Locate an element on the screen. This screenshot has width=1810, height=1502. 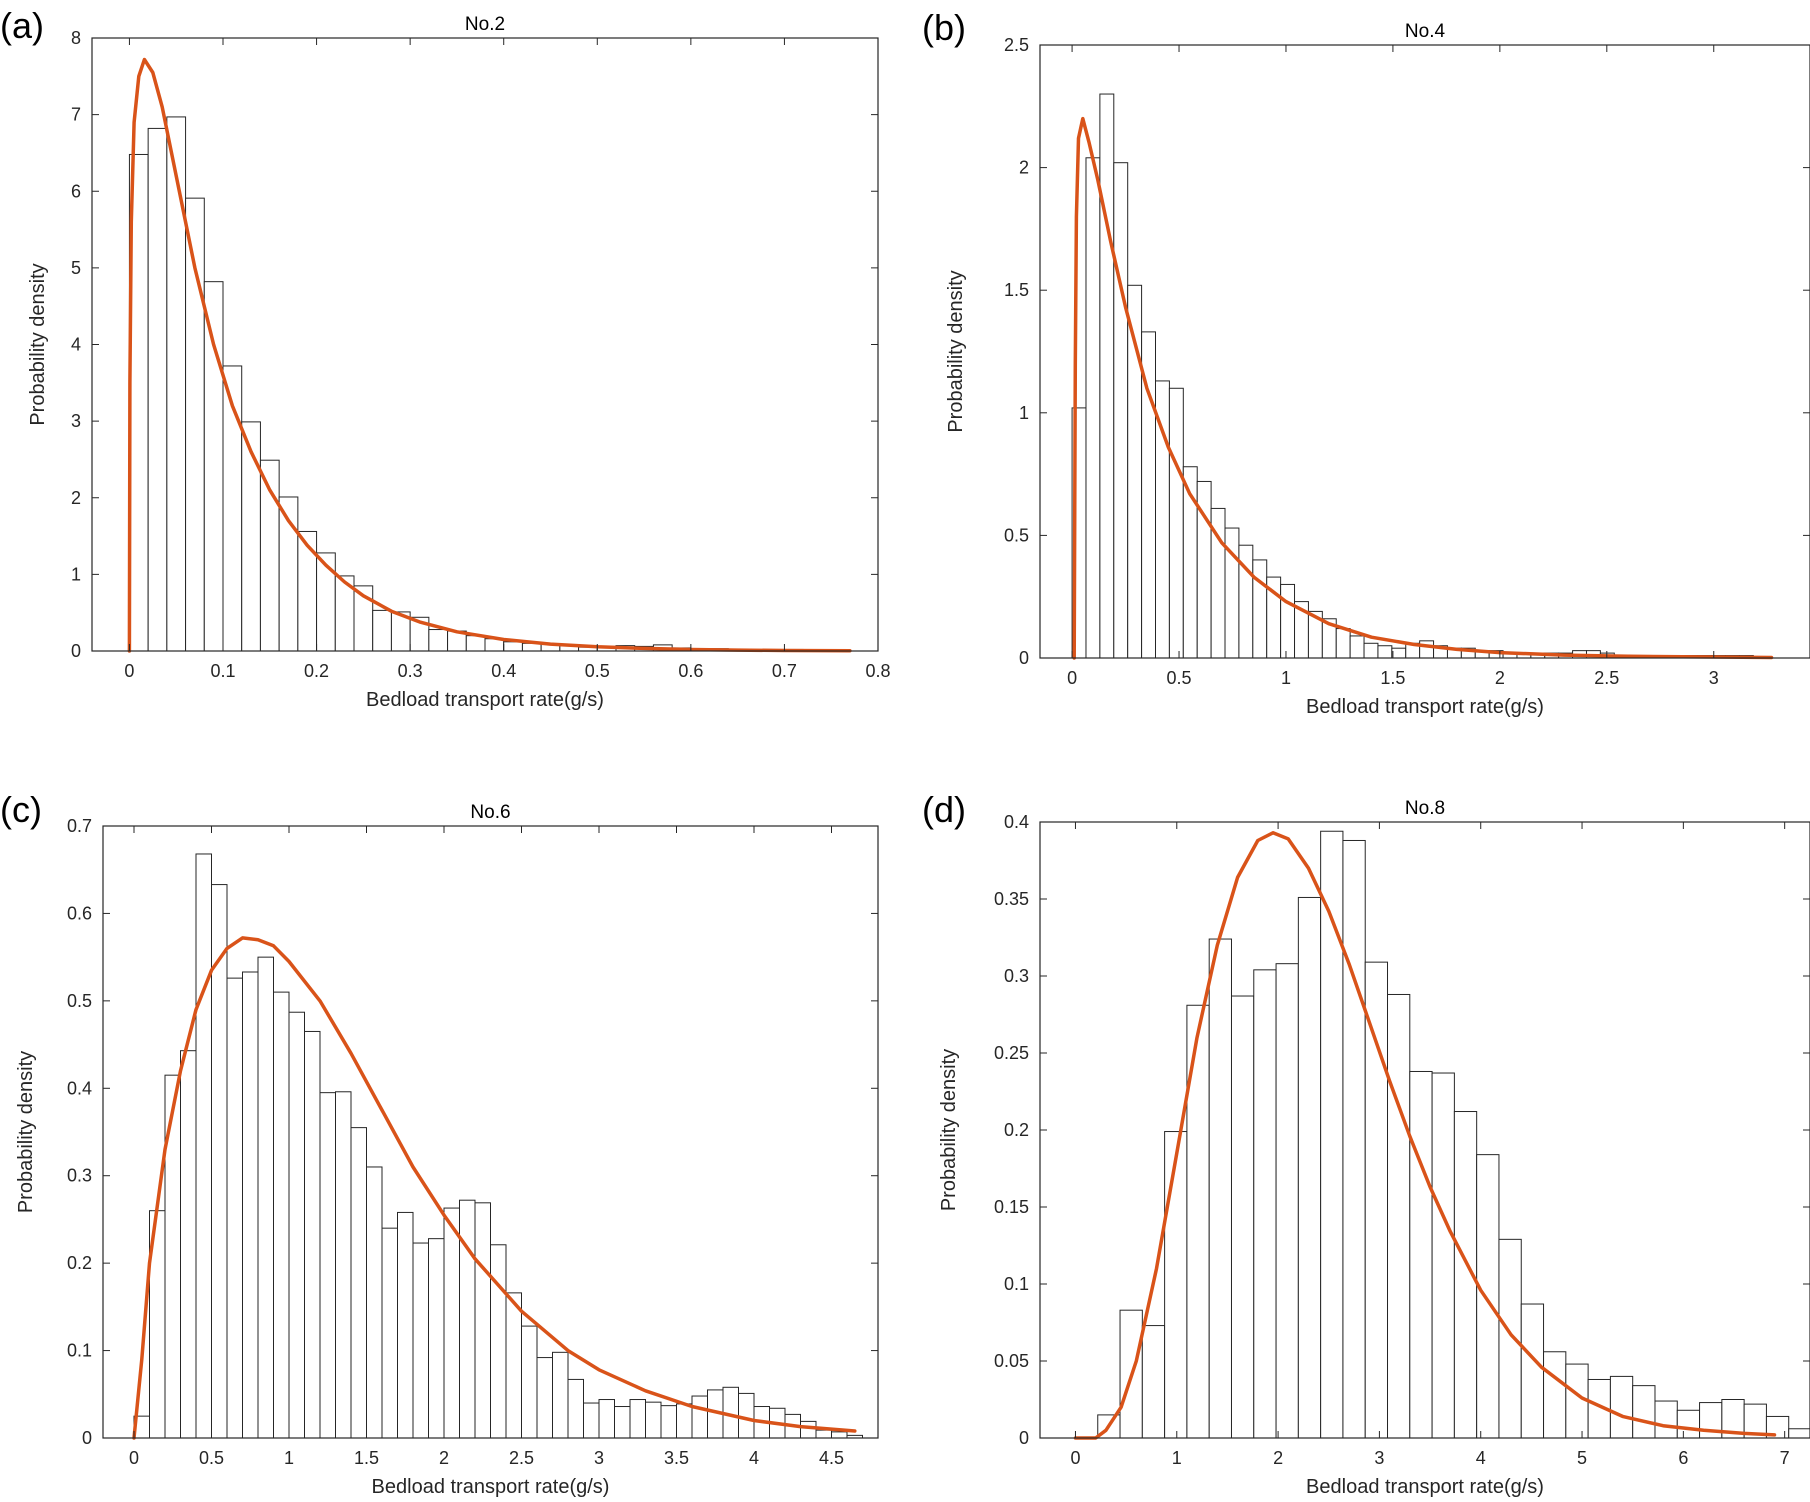
x-tick-label: 0.1 is located at coordinates (222, 671).